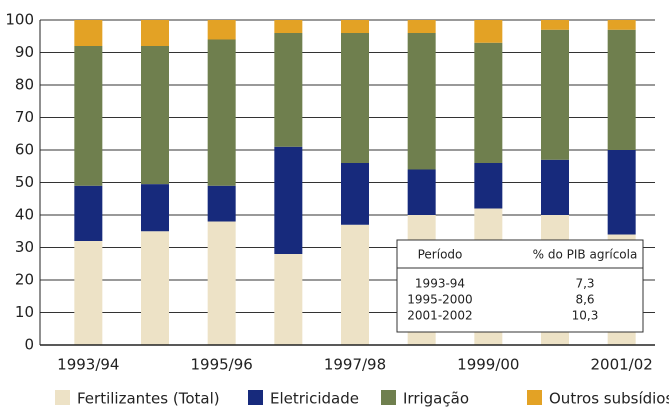  I want to click on table-cell: 10,3, so click(585, 316).